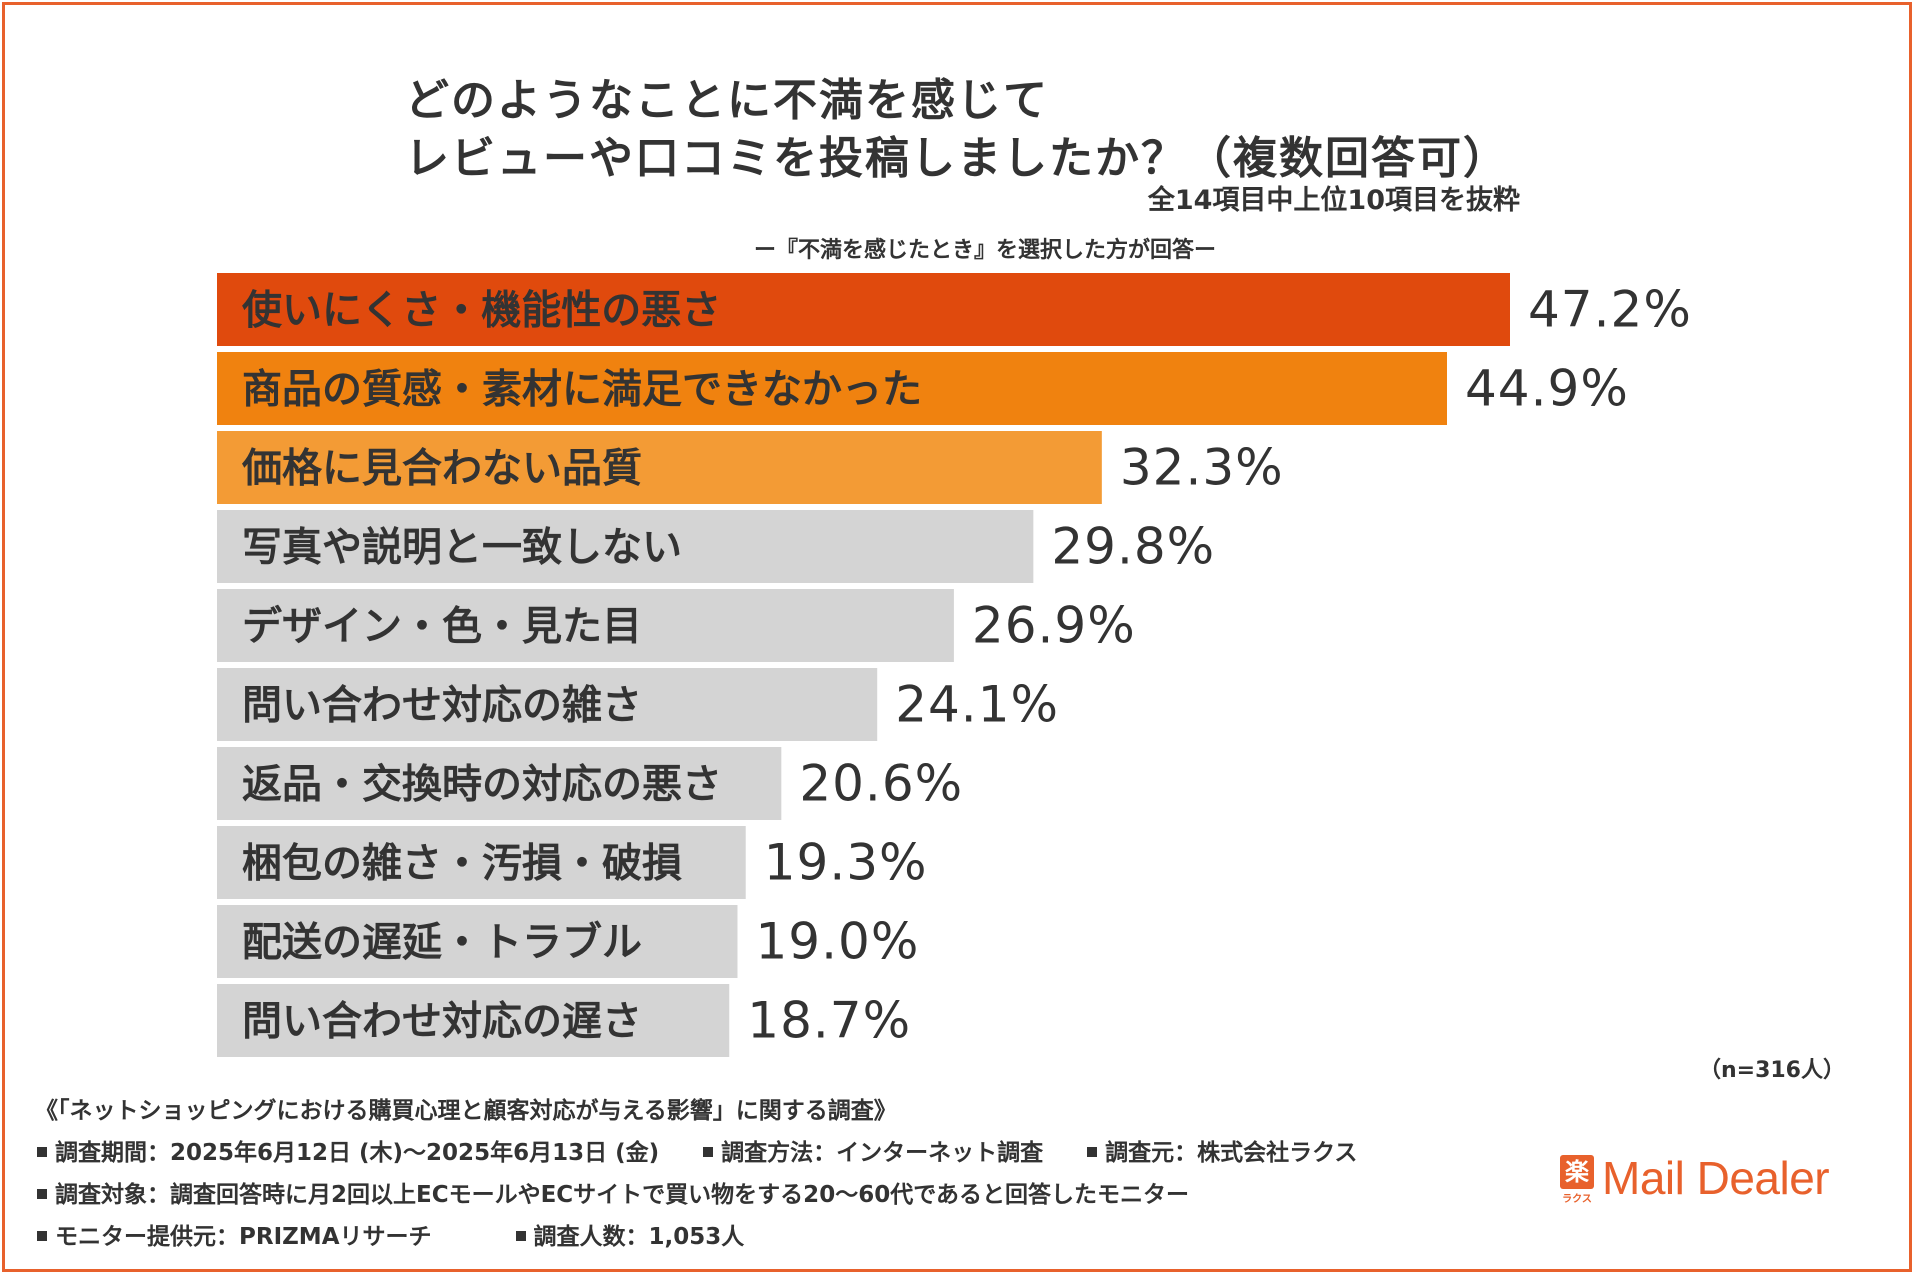 The image size is (1920, 1280). I want to click on chart-subtitle: 全14項目中上位10項目を抜粋, so click(1333, 200).